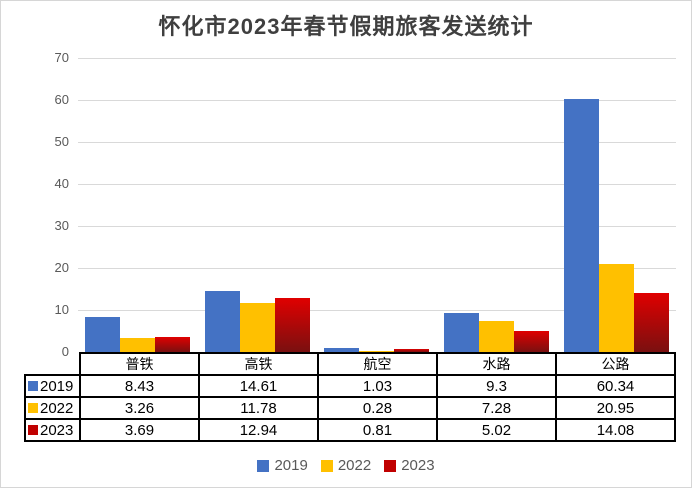 Image resolution: width=692 pixels, height=488 pixels. What do you see at coordinates (418, 465) in the screenshot?
I see `legend-label: 2023` at bounding box center [418, 465].